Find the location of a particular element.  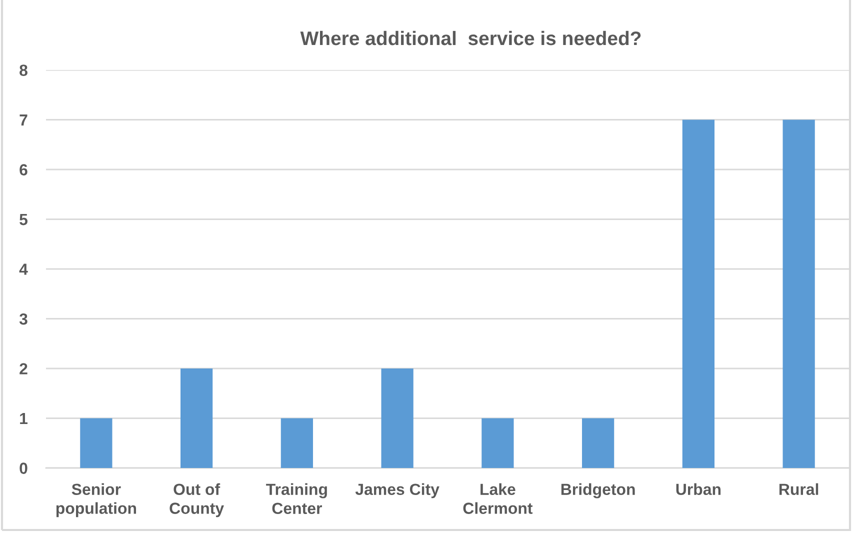

x-tick-label: Training Center is located at coordinates (296, 498).